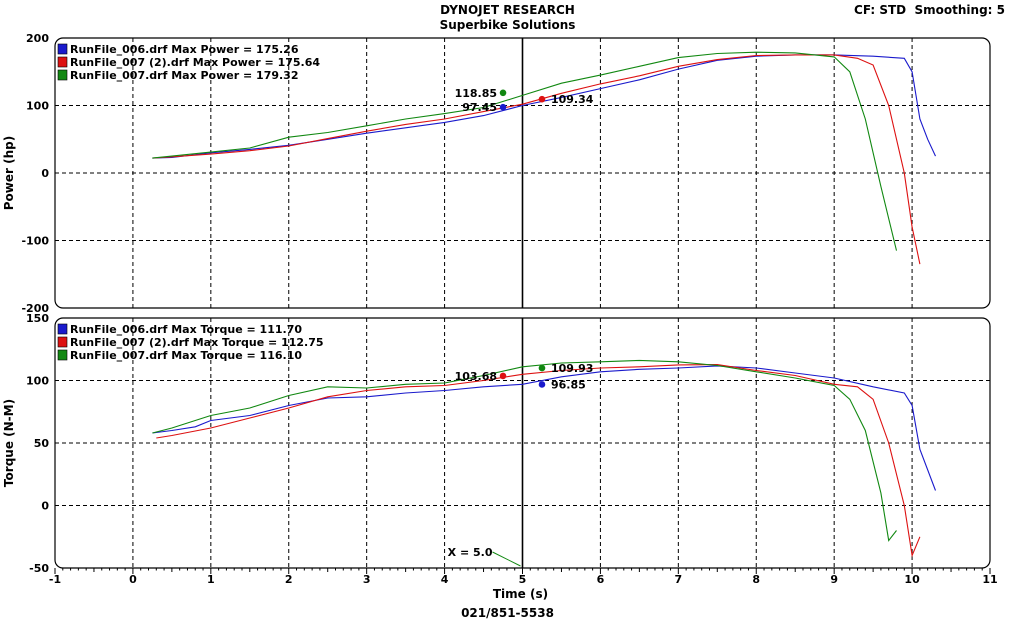 The image size is (1015, 621). Describe the element at coordinates (507, 613) in the screenshot. I see `footer-code: 021/851-5538` at that location.